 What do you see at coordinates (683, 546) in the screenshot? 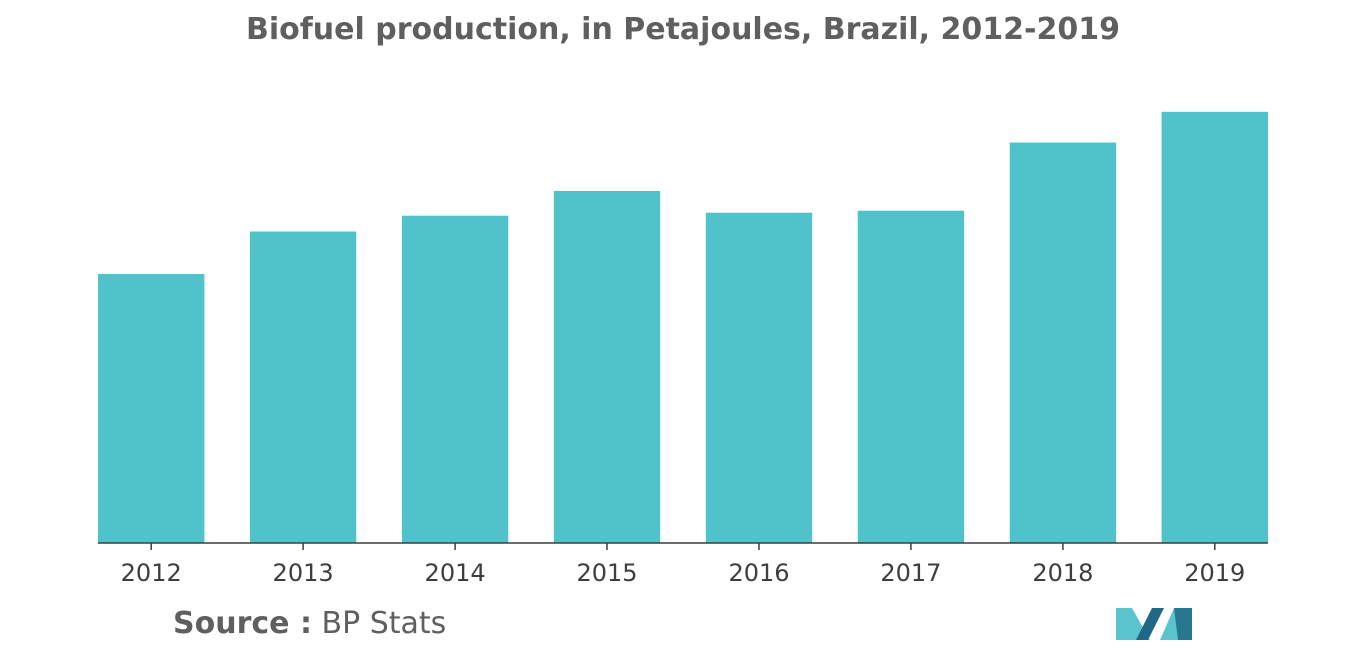
I see `x-axis-ticks` at bounding box center [683, 546].